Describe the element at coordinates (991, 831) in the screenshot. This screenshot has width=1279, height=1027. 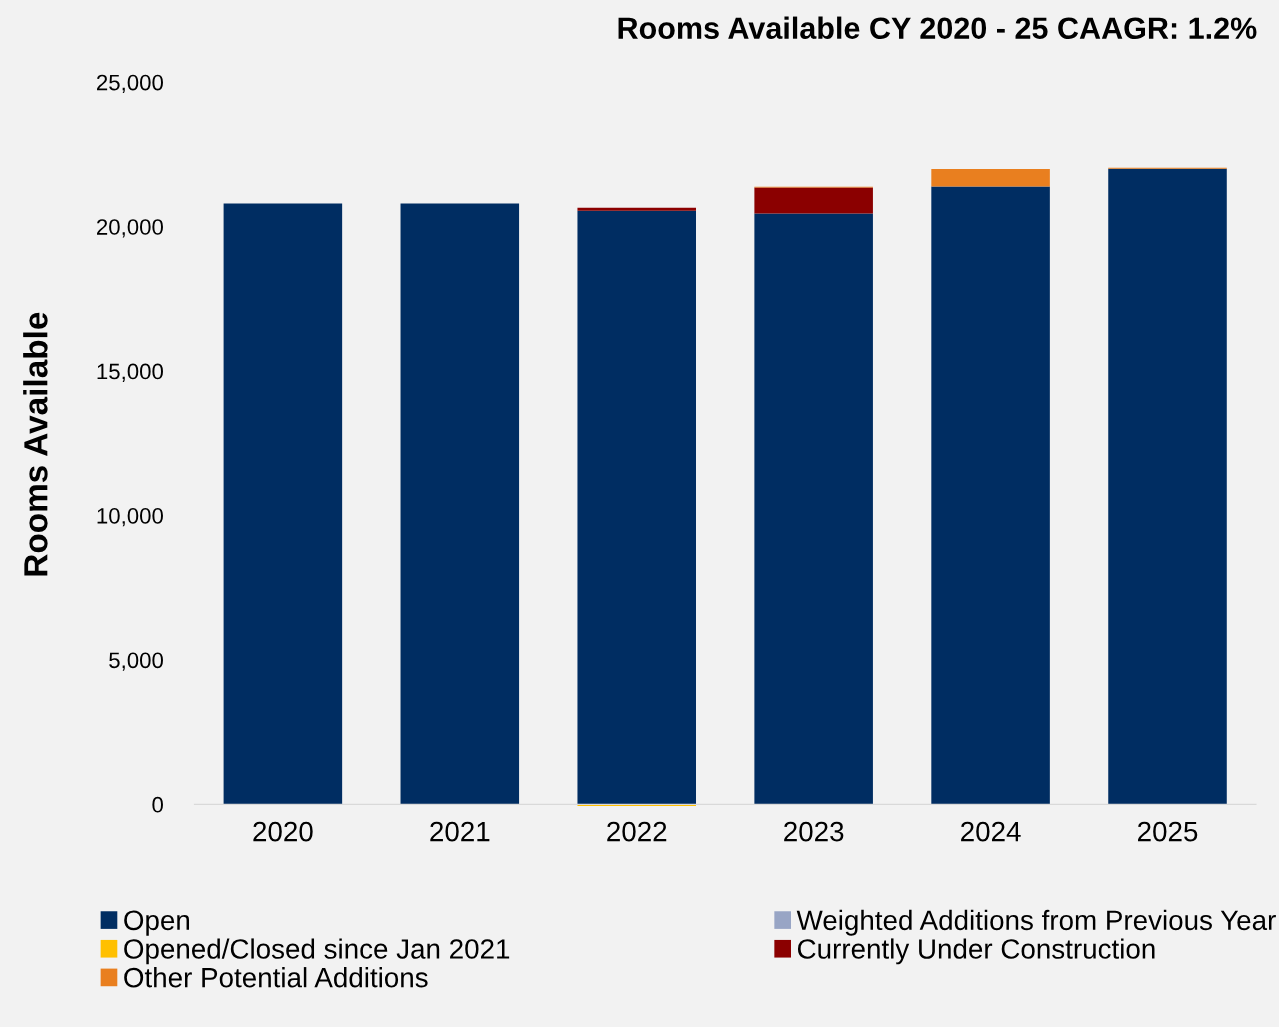
I see `x-tick-label: 2024` at that location.